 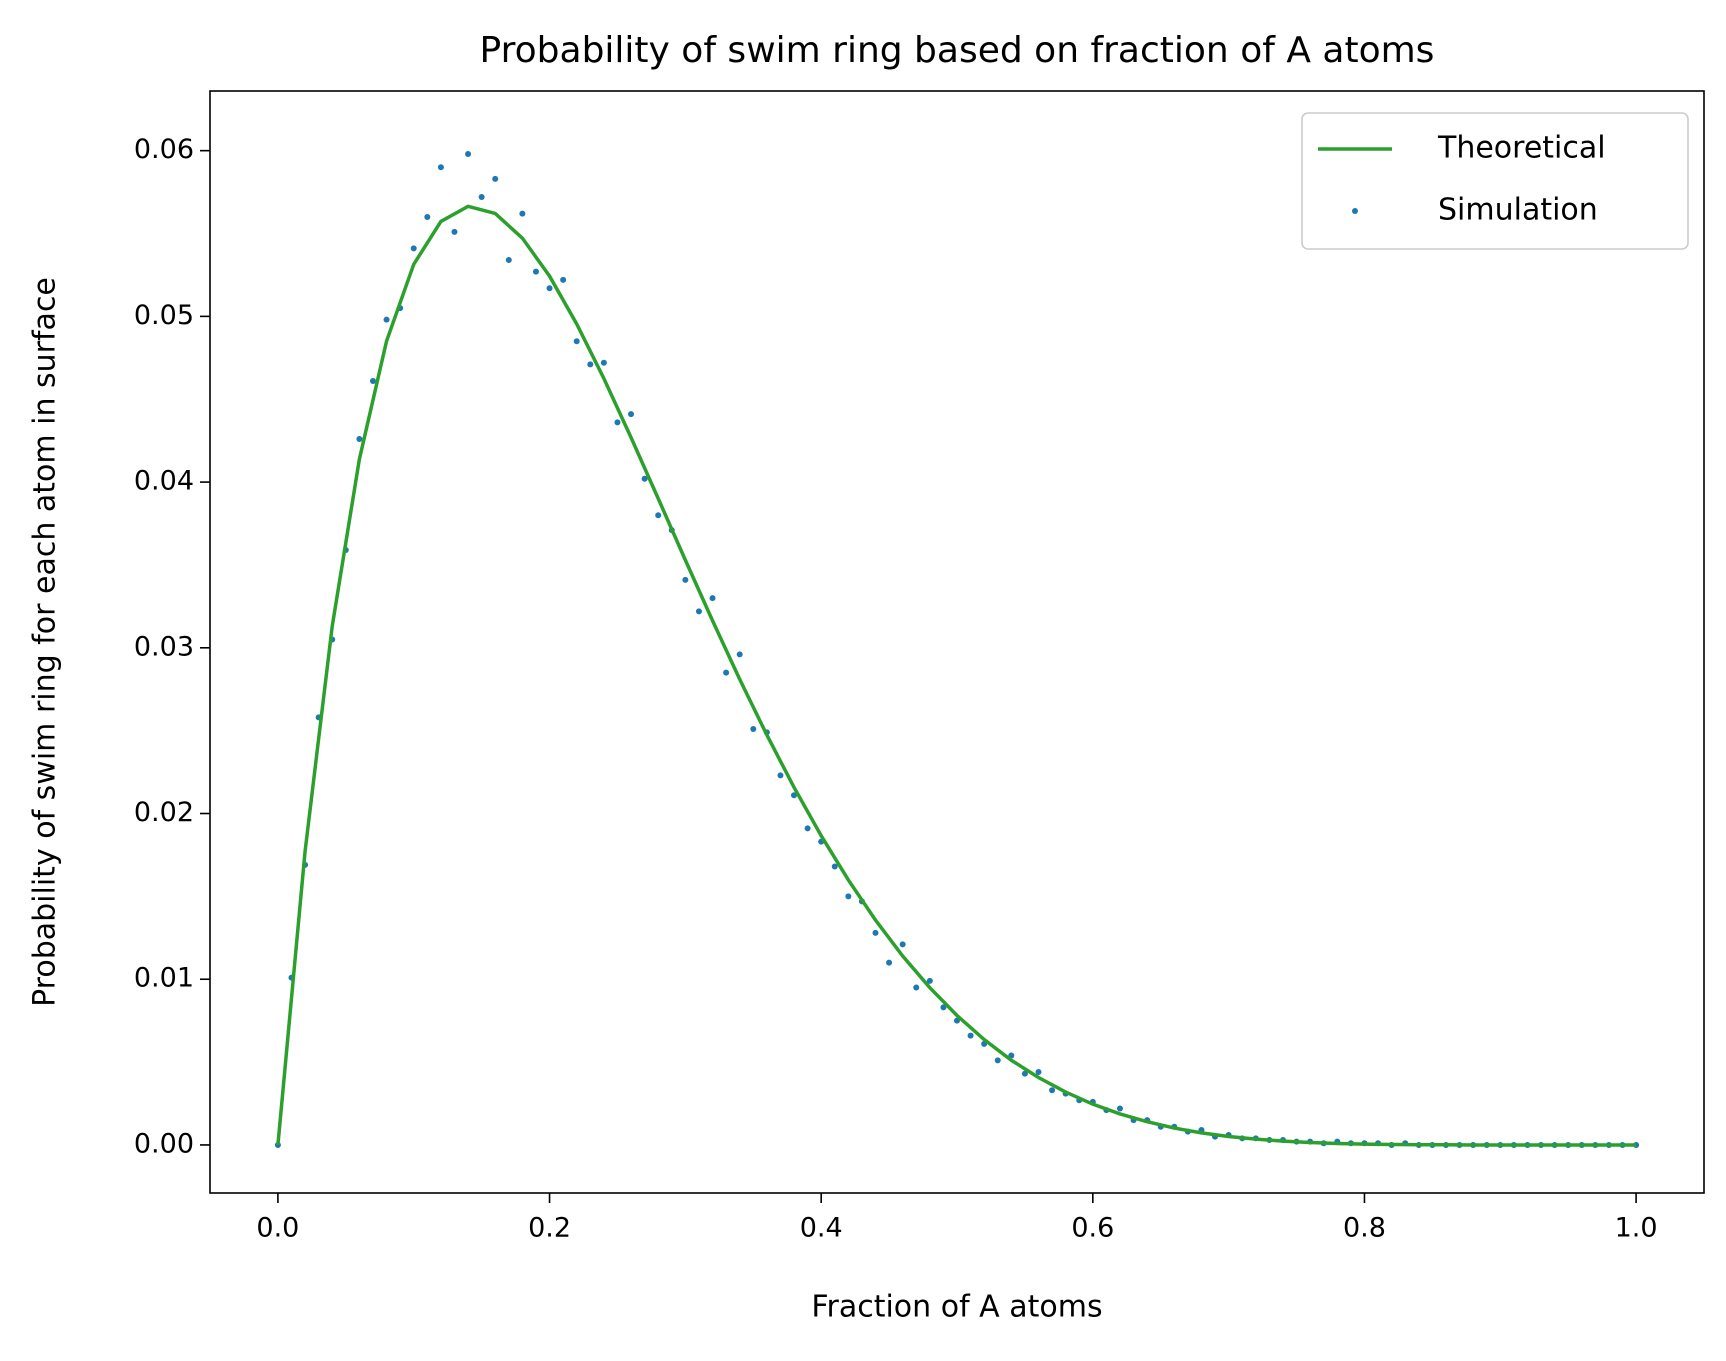 I want to click on x-tick-label: 1.0, so click(x=1636, y=1228).